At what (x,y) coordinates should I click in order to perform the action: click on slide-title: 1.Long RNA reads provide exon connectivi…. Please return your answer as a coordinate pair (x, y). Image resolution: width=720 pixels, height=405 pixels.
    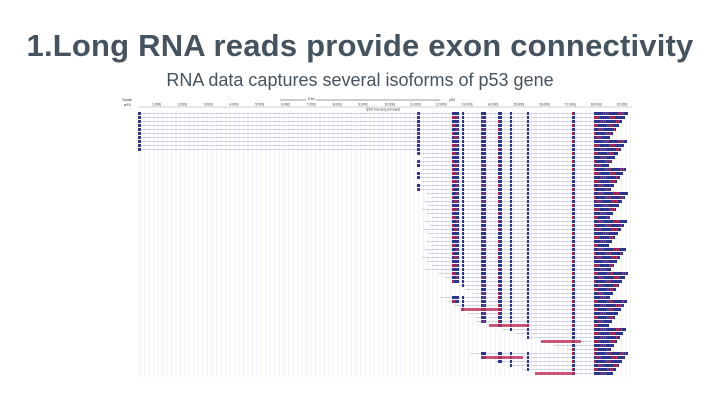
    Looking at the image, I should click on (360, 45).